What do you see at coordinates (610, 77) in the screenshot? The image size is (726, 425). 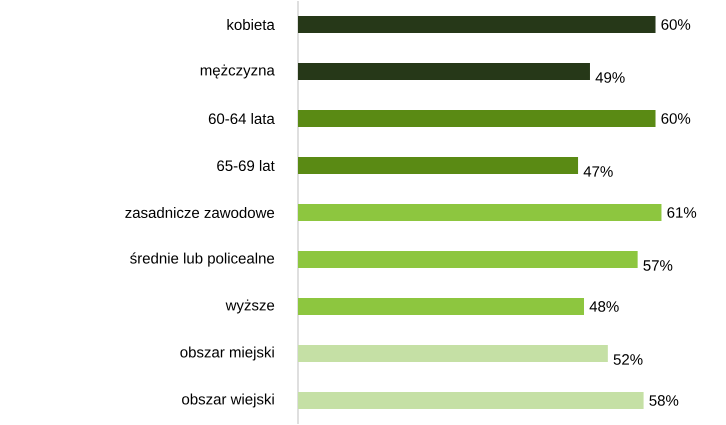 I see `data-label: 49%` at bounding box center [610, 77].